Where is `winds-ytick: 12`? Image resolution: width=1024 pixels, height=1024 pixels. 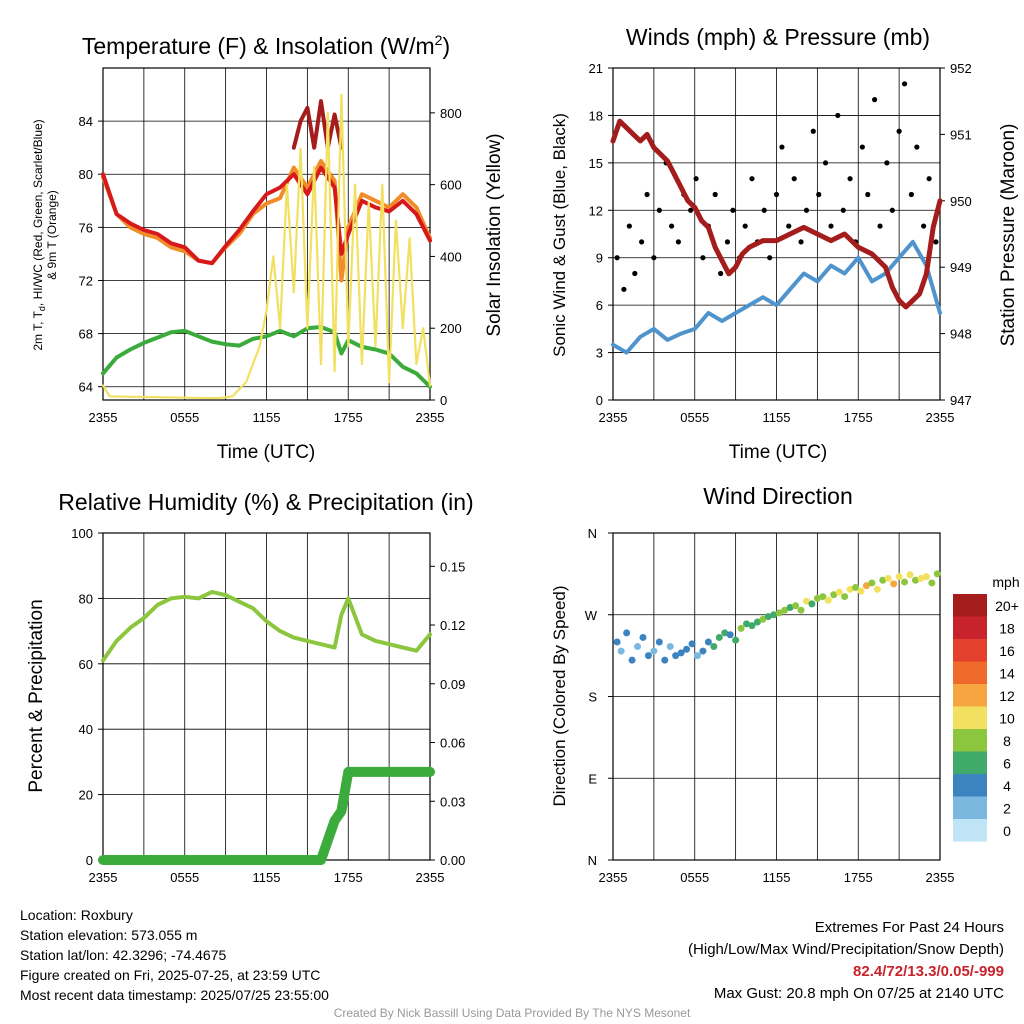 winds-ytick: 12 is located at coordinates (596, 210).